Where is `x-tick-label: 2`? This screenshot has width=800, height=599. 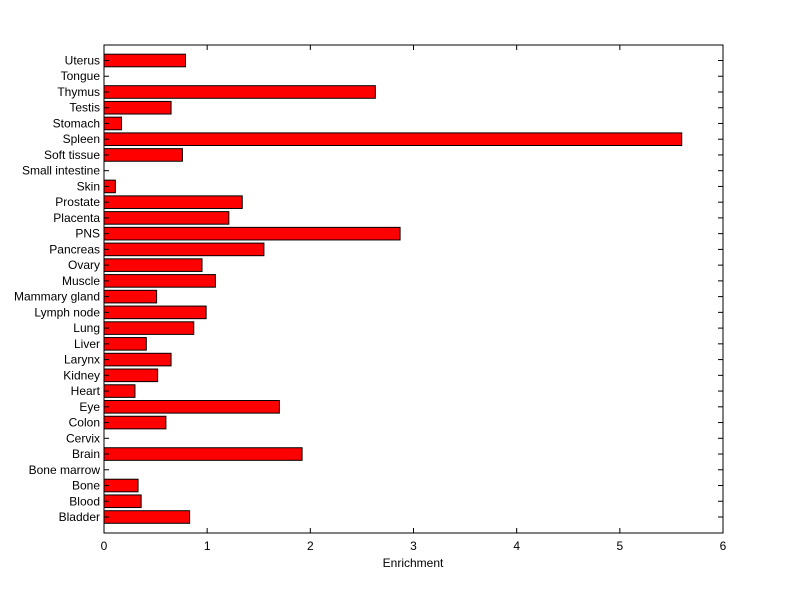
x-tick-label: 2 is located at coordinates (310, 546).